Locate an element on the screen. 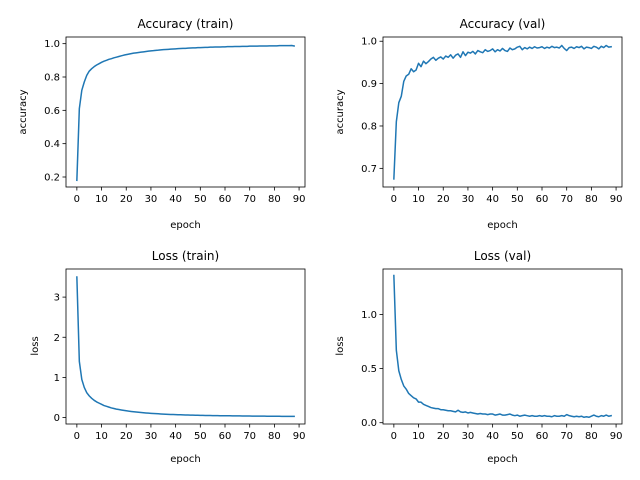  y-tick-label: 0.9 is located at coordinates (369, 84).